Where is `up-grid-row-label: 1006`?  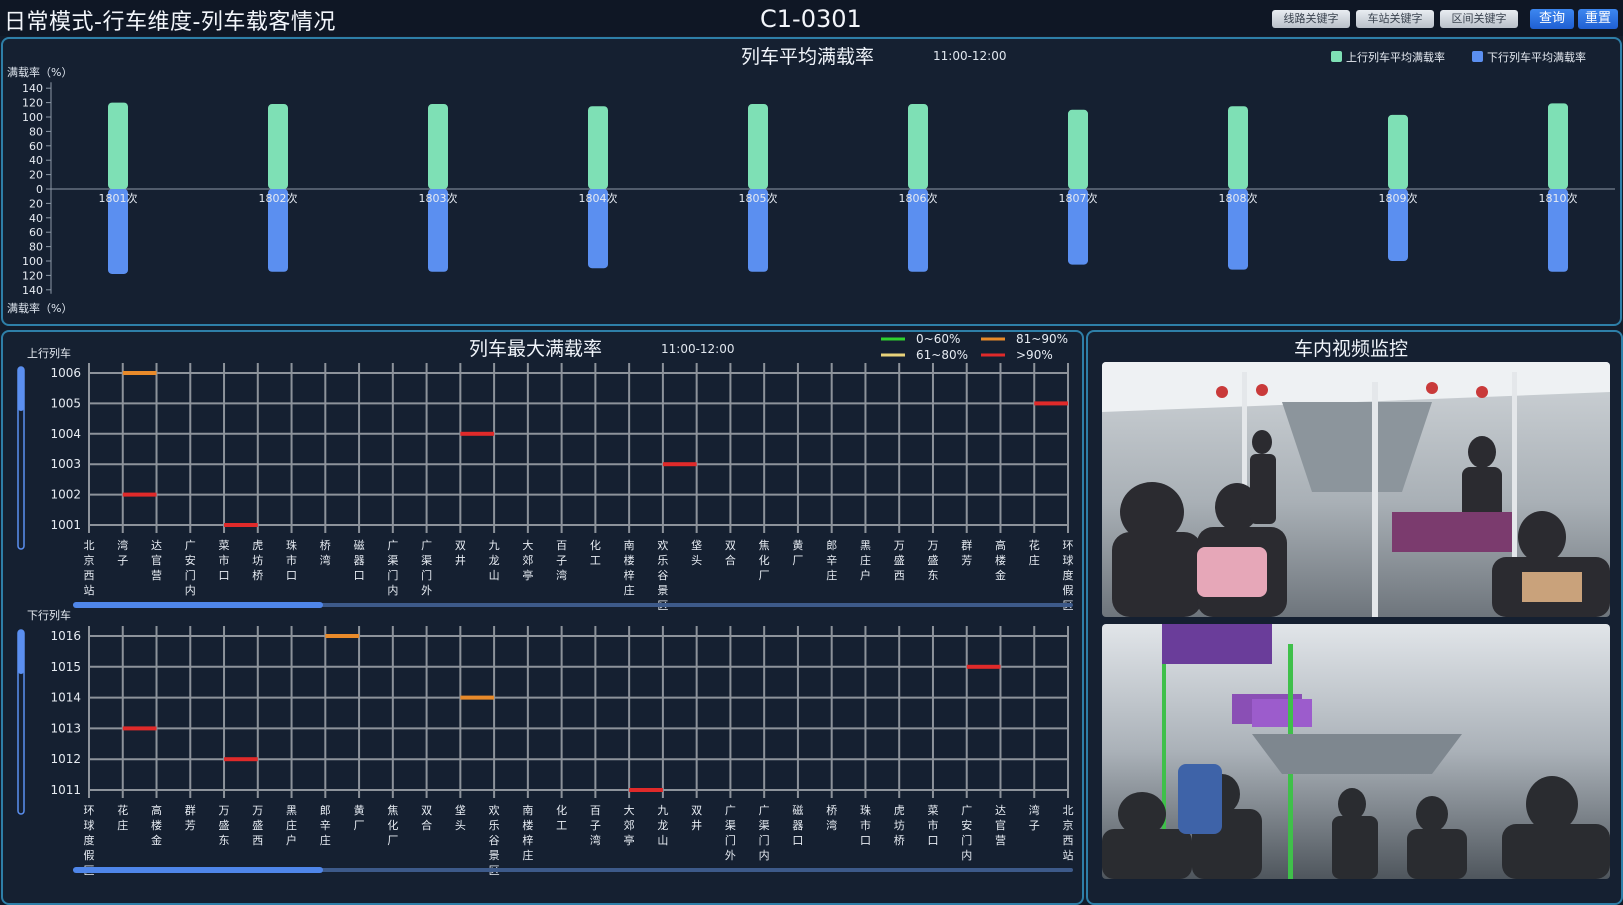
up-grid-row-label: 1006 is located at coordinates (65, 373).